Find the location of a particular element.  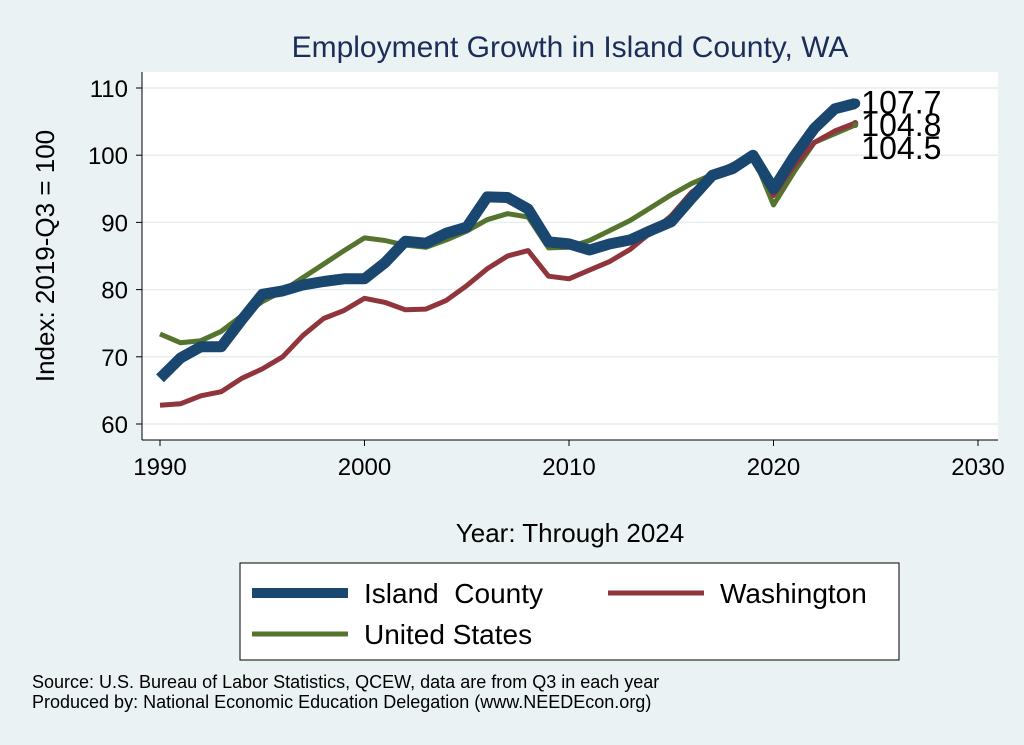

y-tick-label-90: 90 is located at coordinates (114, 223).